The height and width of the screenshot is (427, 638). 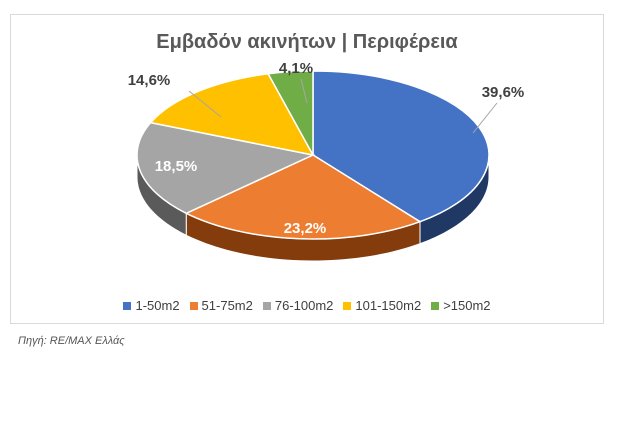 I want to click on legend-label: 51-75m2, so click(x=227, y=305).